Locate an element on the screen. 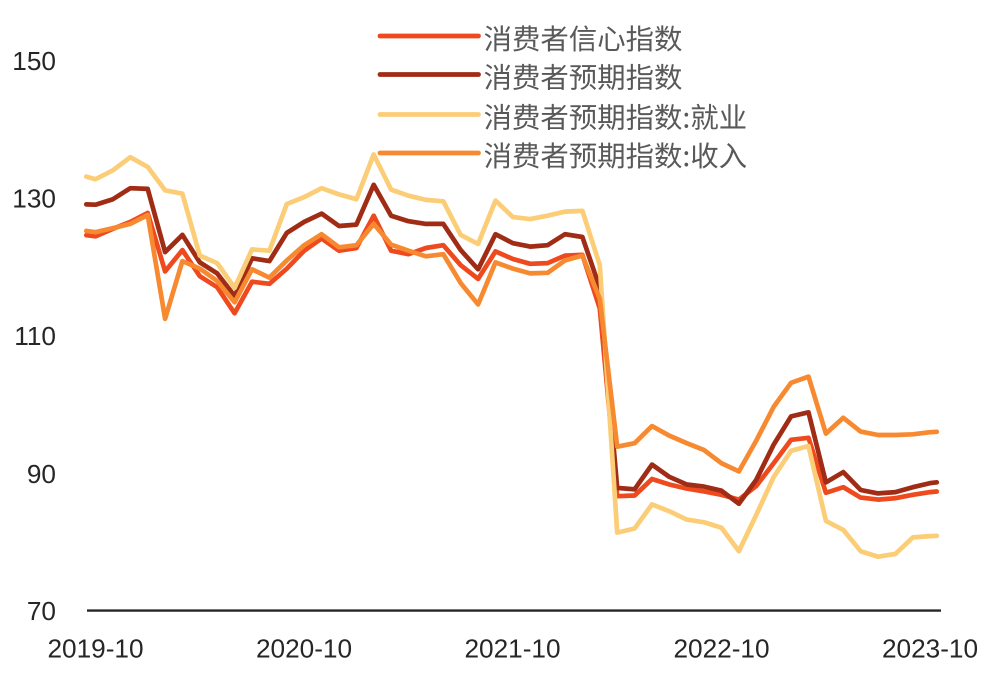  svg-text: 90 is located at coordinates (41, 474).